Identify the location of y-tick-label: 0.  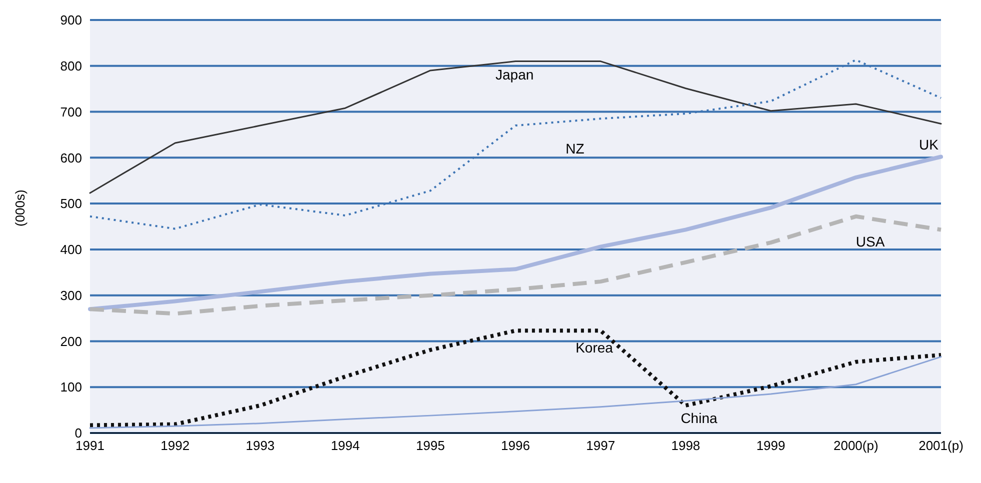
(78, 433).